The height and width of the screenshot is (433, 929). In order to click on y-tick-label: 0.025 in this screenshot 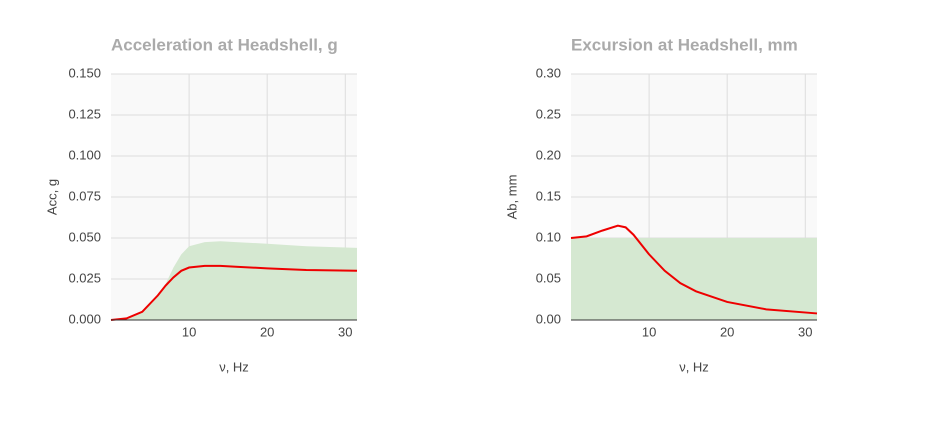, I will do `click(84, 277)`.